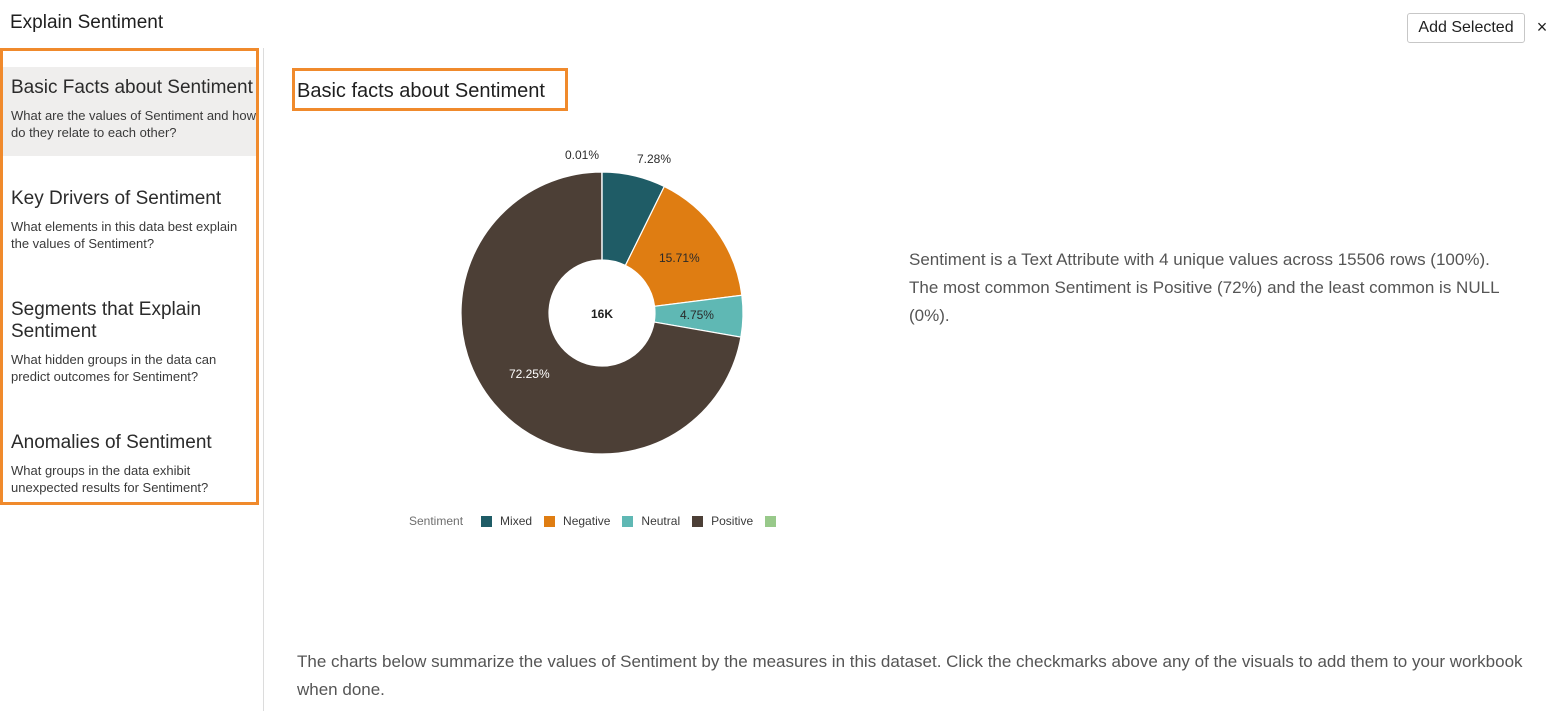 Image resolution: width=1551 pixels, height=711 pixels. What do you see at coordinates (1542, 26) in the screenshot?
I see `close-icon: ×` at bounding box center [1542, 26].